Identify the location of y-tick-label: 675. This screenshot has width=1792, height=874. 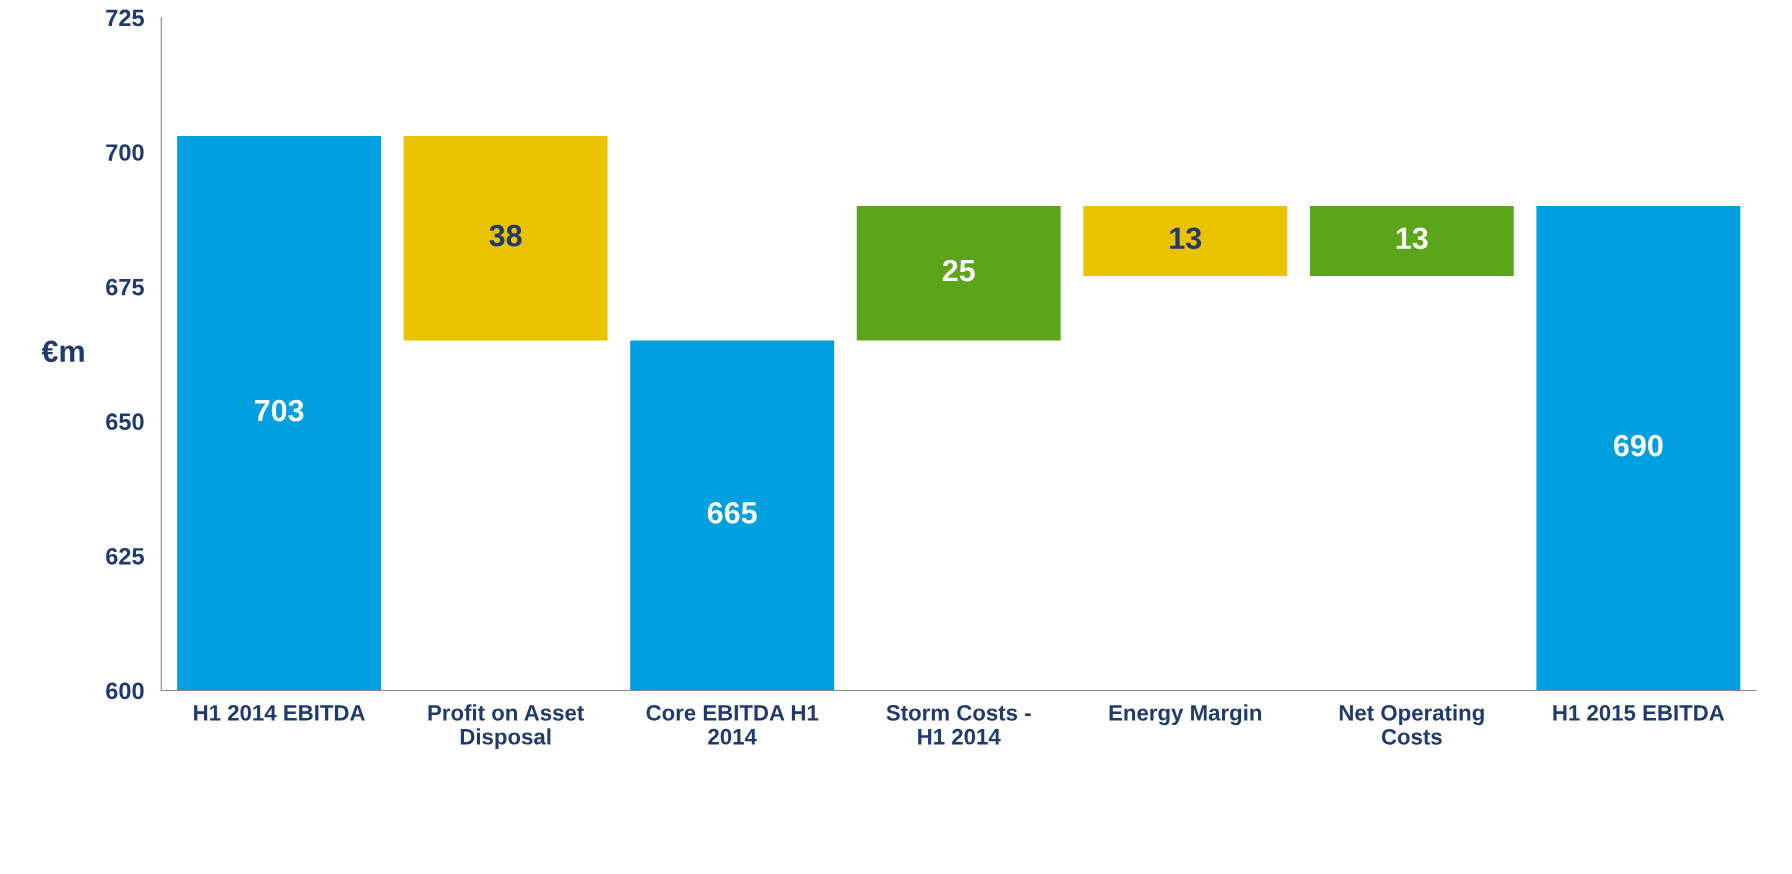
(125, 287).